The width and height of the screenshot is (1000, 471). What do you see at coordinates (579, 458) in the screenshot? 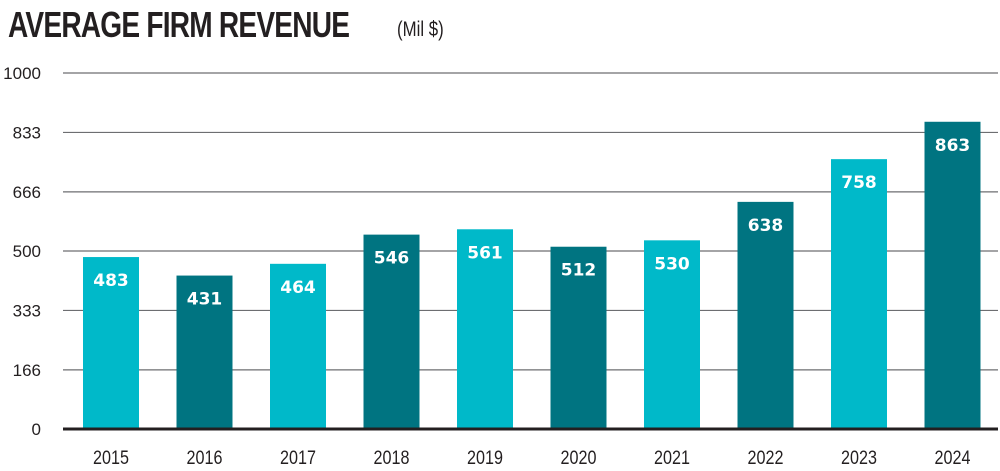
I see `x-tick-label: 2020` at bounding box center [579, 458].